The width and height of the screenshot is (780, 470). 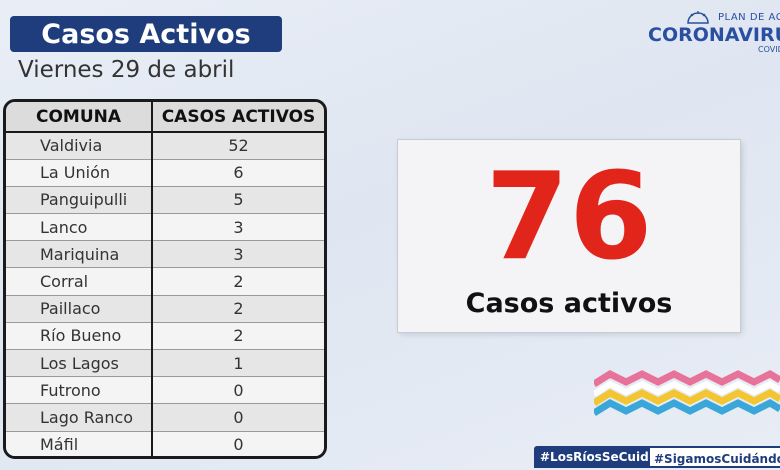 I want to click on table-row: Lanco 3, so click(x=165, y=227).